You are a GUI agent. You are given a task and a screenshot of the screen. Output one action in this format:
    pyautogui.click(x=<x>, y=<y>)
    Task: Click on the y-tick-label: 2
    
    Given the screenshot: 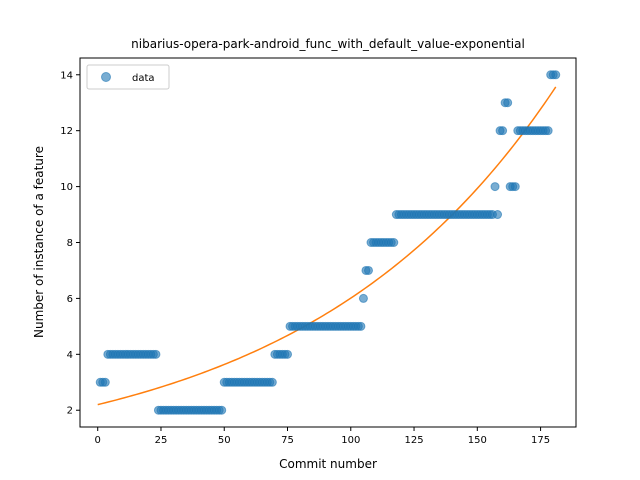 What is the action you would take?
    pyautogui.click(x=70, y=411)
    